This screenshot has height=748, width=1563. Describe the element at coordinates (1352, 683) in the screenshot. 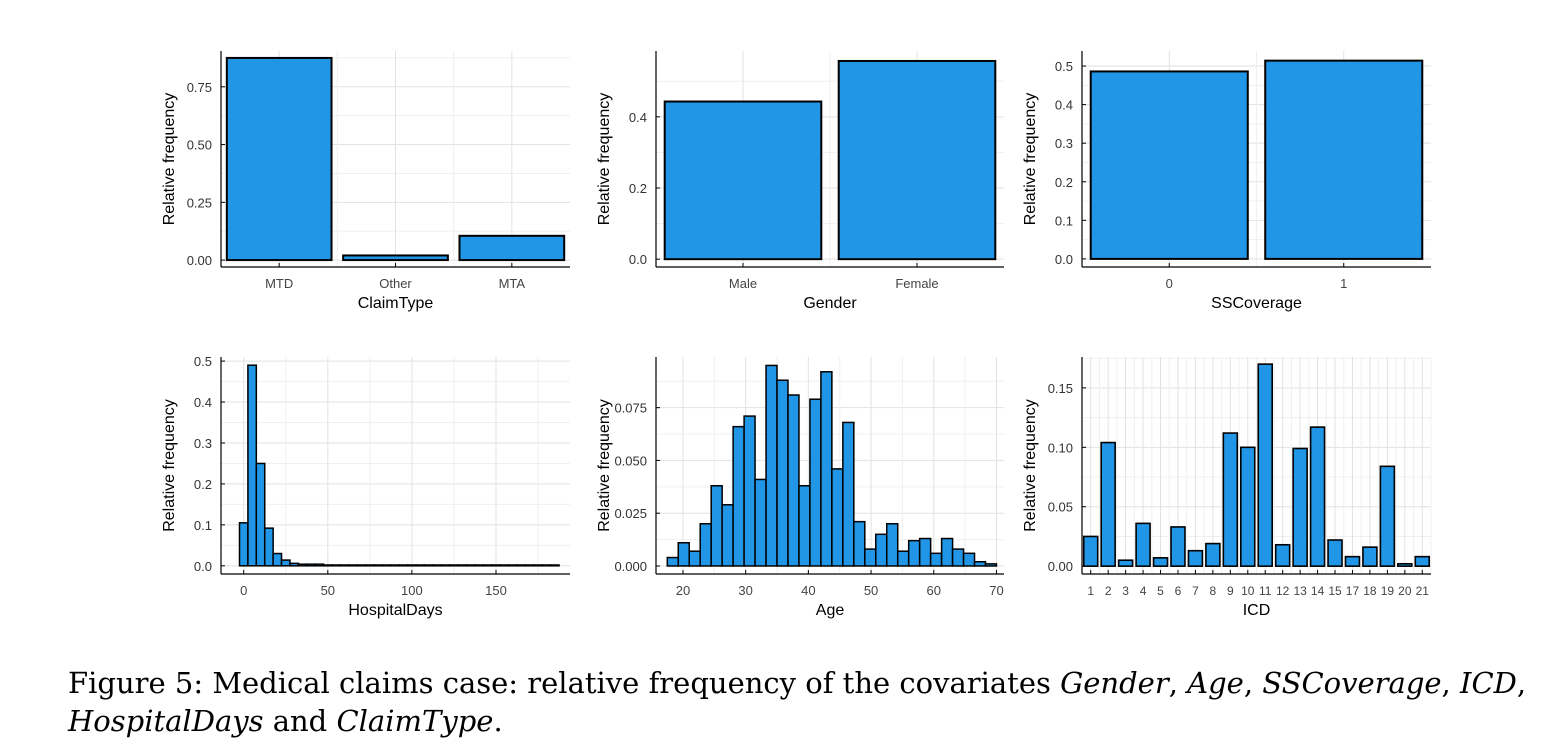

I see `caption-var-sscoverage: SSCoverage` at that location.